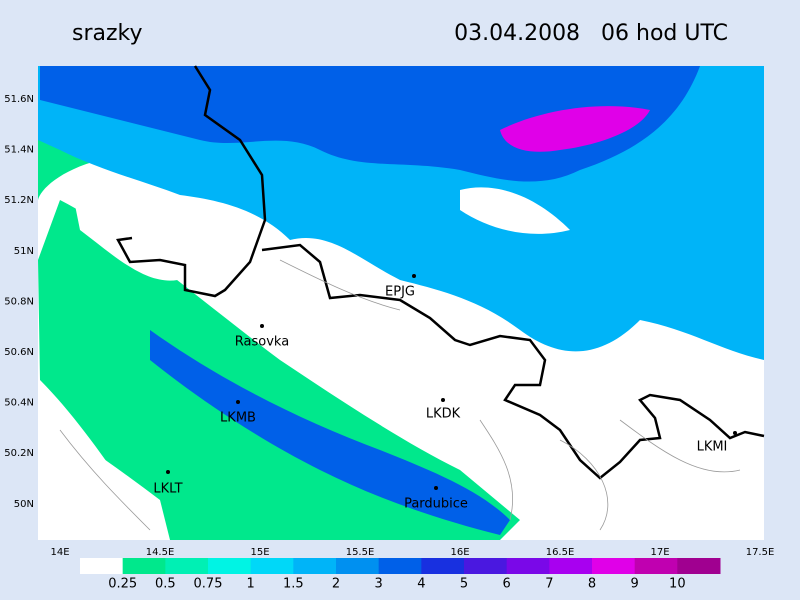 The width and height of the screenshot is (800, 600). What do you see at coordinates (400, 575) in the screenshot?
I see `legend: 0.25 0.5 0.75 1 1.5 2 3 4 5 6 7 8 9 10` at bounding box center [400, 575].